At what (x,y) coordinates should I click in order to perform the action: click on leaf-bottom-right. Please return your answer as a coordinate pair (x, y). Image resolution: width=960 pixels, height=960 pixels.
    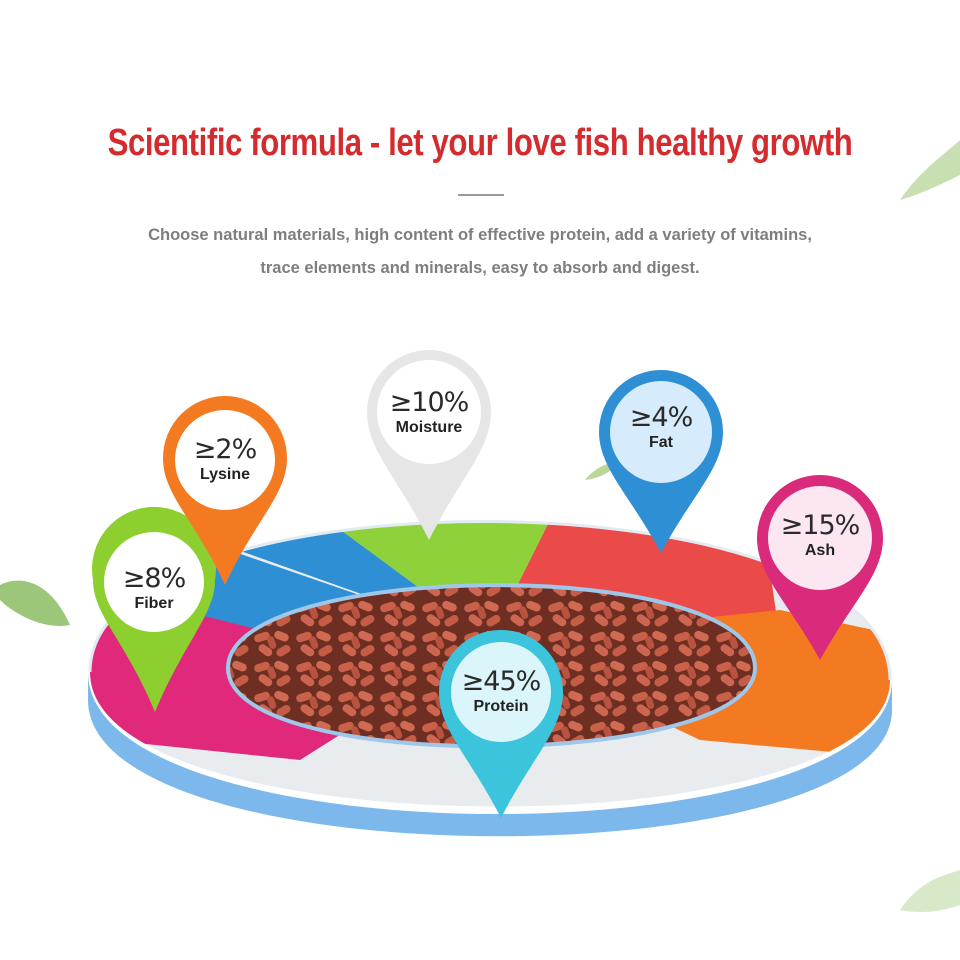
    Looking at the image, I should click on (930, 891).